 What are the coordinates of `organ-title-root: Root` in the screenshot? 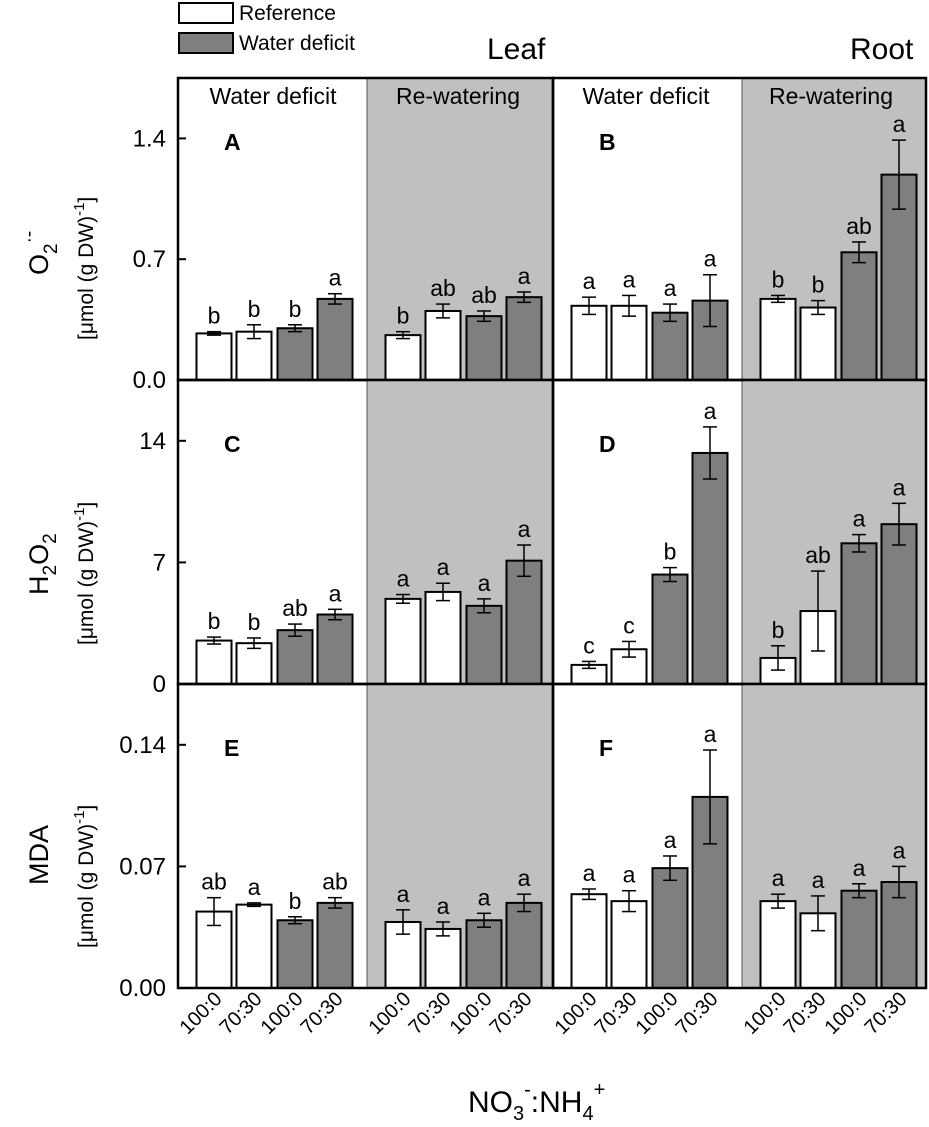 It's located at (882, 49).